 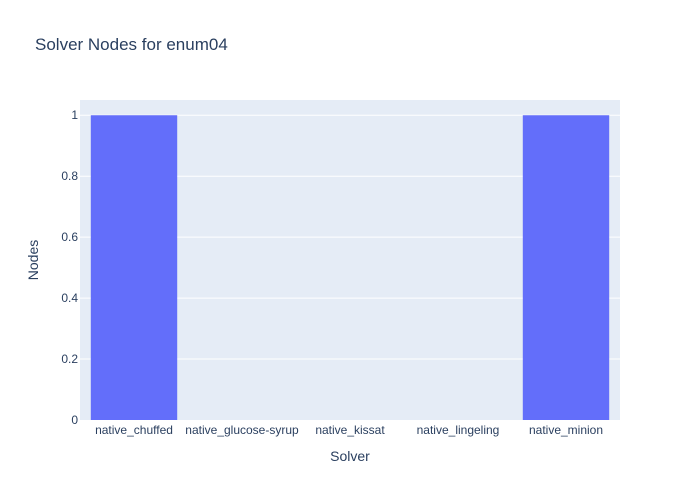 What do you see at coordinates (566, 430) in the screenshot?
I see `x-tick-label: native_minion` at bounding box center [566, 430].